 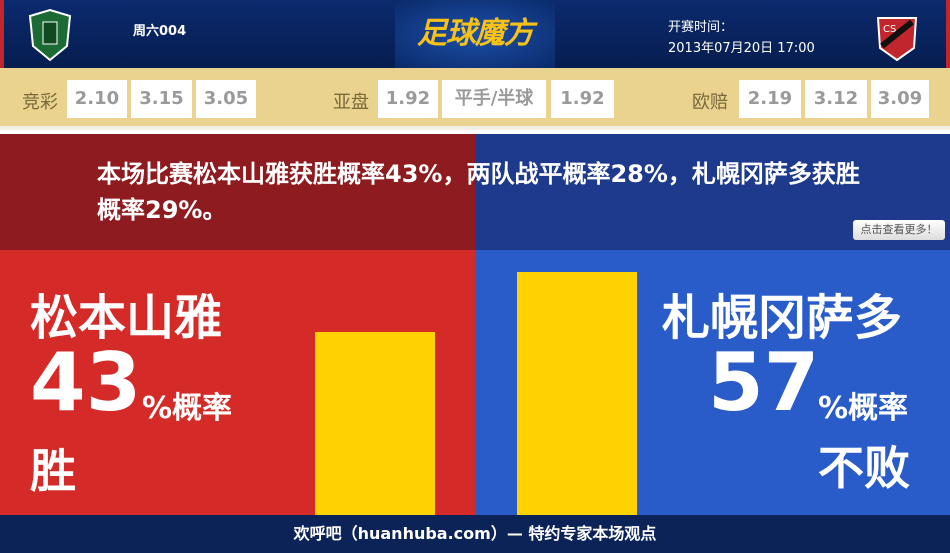 I want to click on away-outcome: 不败, so click(x=864, y=468).